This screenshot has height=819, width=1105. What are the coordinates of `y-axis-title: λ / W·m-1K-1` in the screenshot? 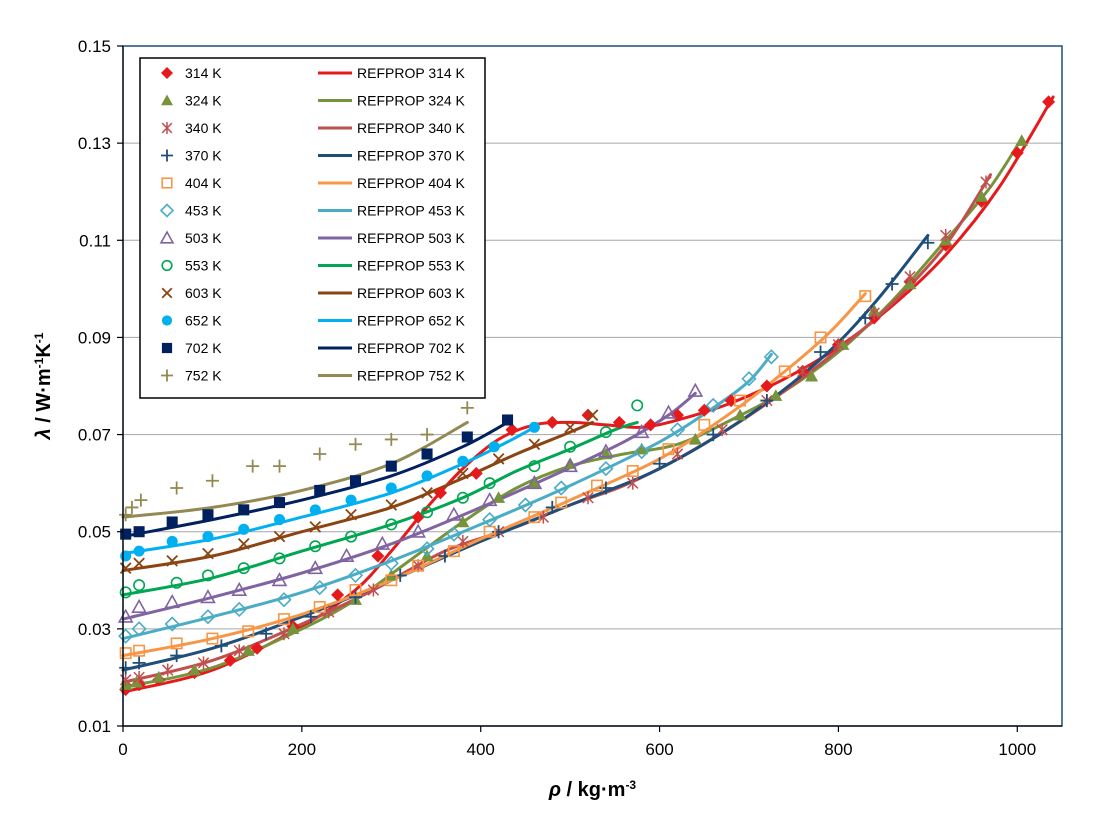 It's located at (43, 386).